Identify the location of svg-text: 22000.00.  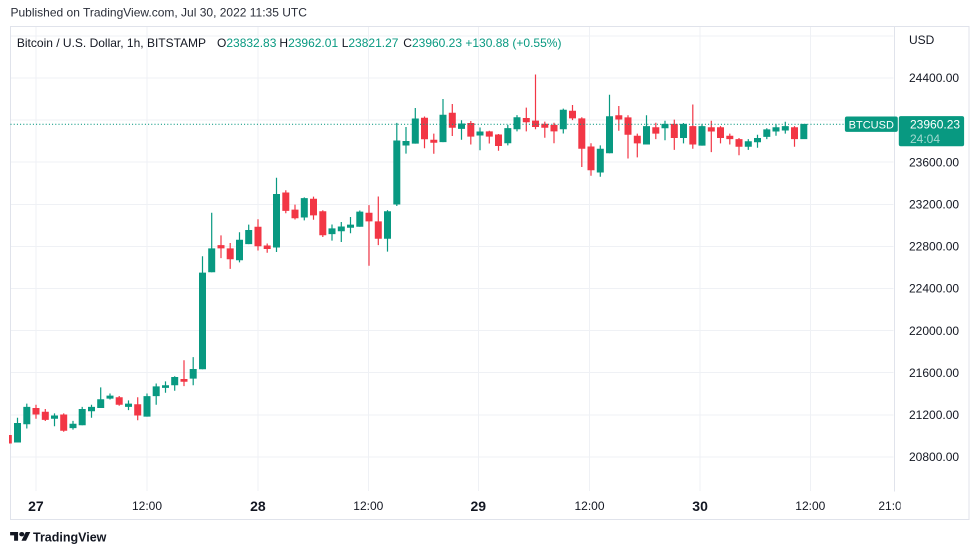
(934, 331).